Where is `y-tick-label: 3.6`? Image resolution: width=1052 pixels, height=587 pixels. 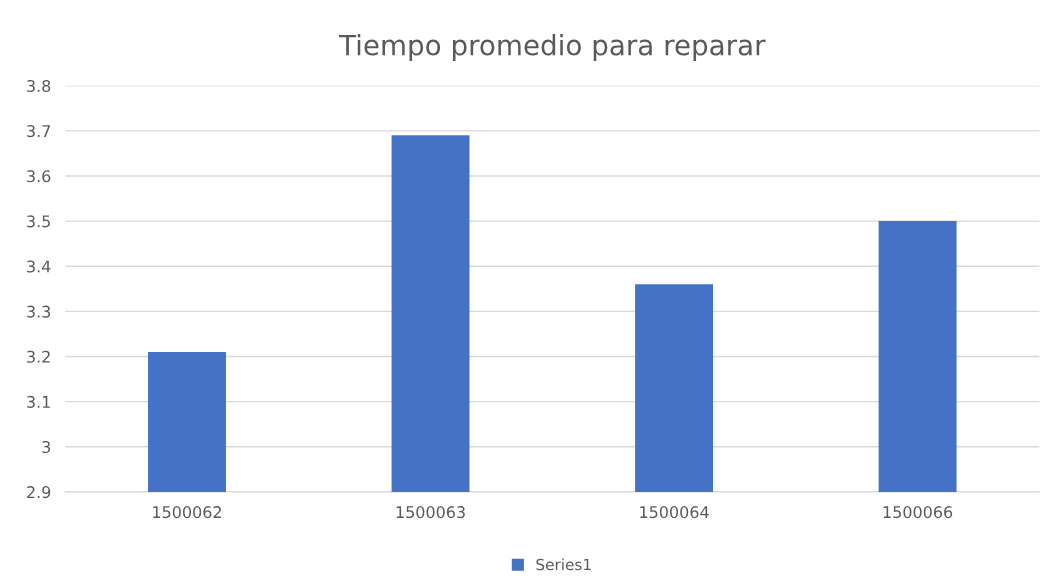
y-tick-label: 3.6 is located at coordinates (39, 176).